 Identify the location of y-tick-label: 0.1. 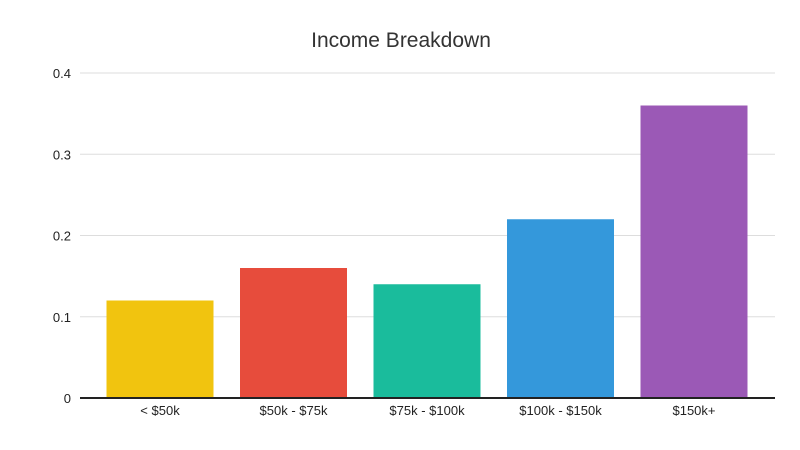
(62, 317).